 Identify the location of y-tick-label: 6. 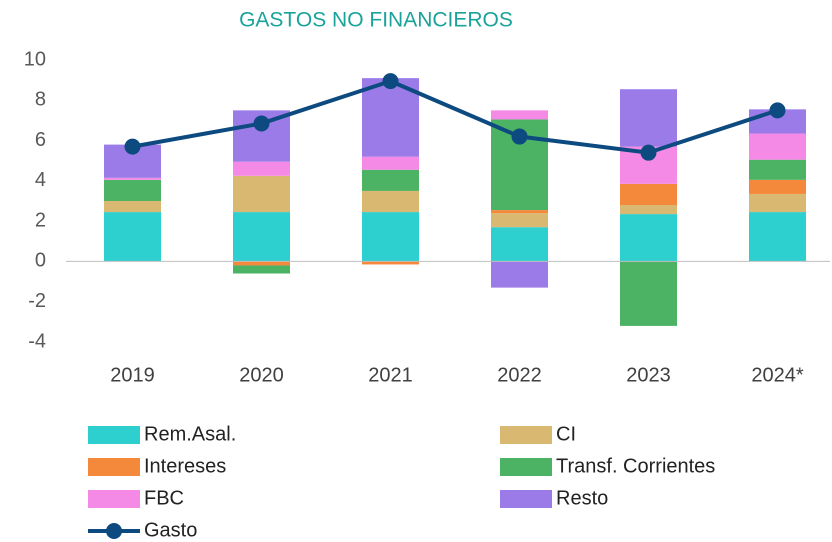
(40, 140).